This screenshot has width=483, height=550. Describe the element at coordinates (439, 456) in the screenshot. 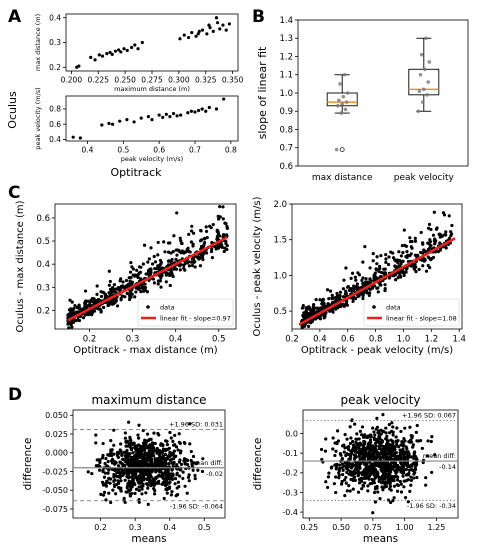

I see `mean-diff-title: mean diff:` at that location.